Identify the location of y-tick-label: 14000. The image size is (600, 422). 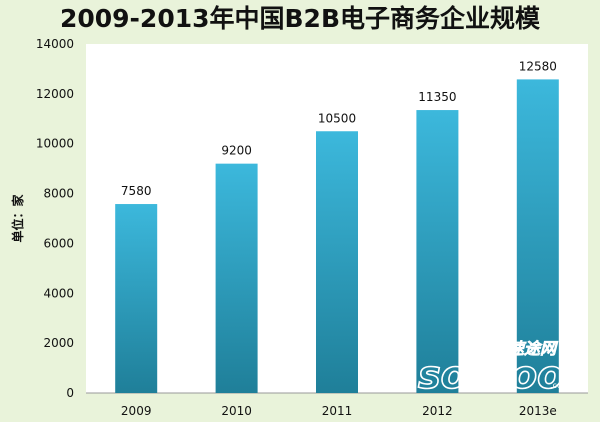
(55, 44).